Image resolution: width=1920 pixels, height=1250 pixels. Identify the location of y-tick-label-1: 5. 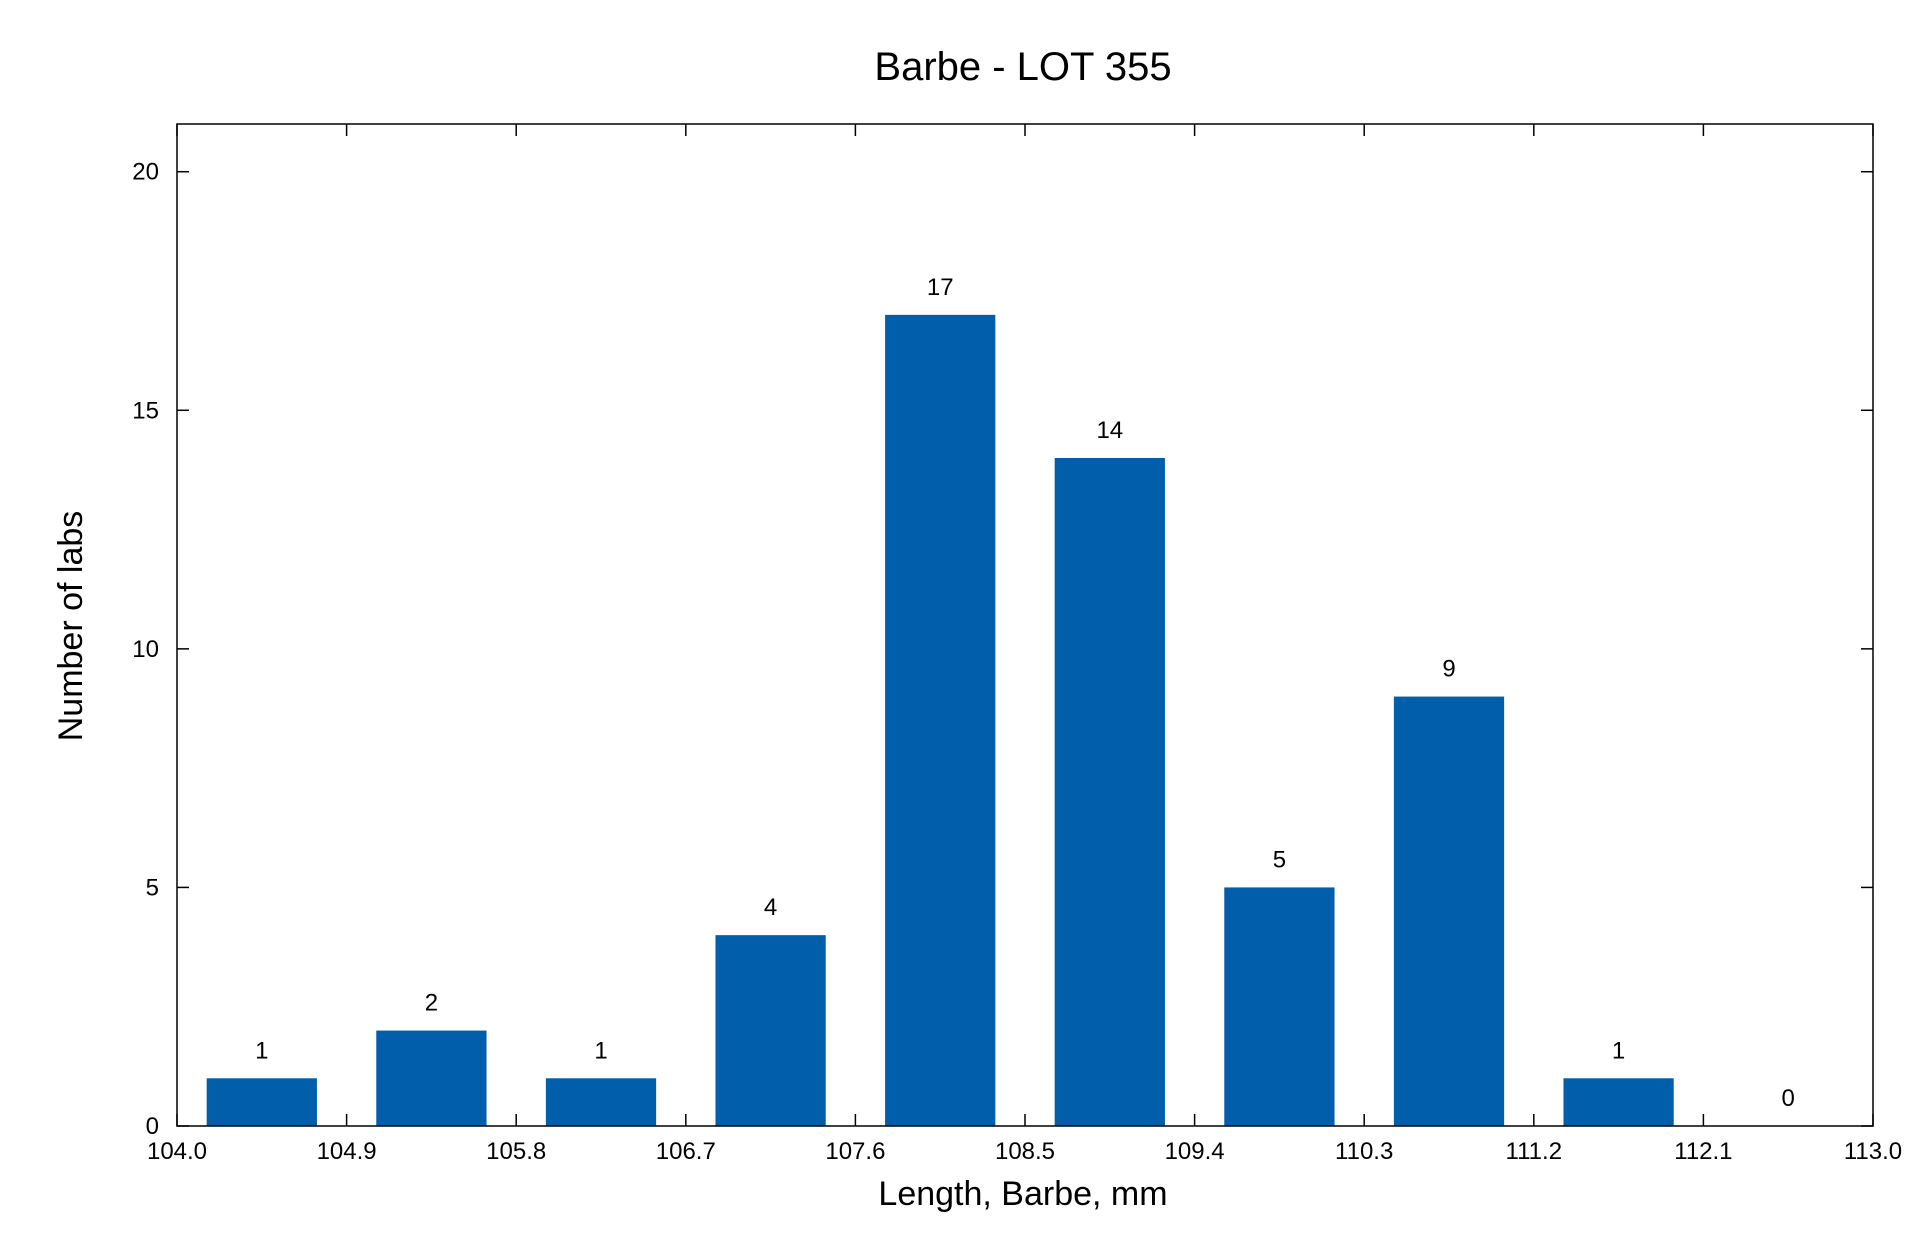
(152, 887).